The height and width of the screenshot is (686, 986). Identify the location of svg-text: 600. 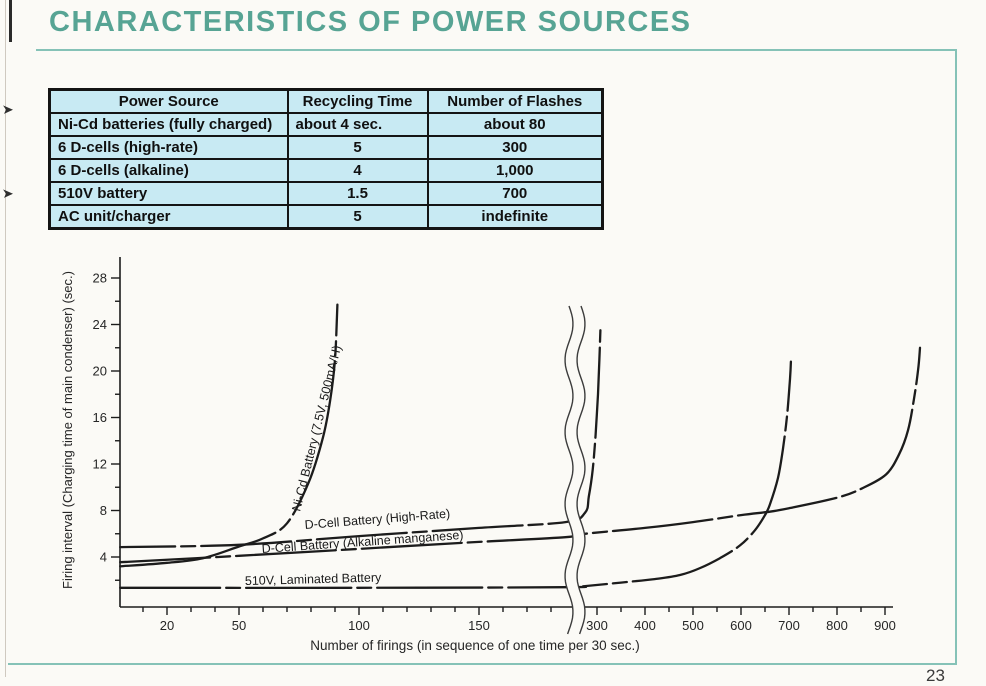
(741, 625).